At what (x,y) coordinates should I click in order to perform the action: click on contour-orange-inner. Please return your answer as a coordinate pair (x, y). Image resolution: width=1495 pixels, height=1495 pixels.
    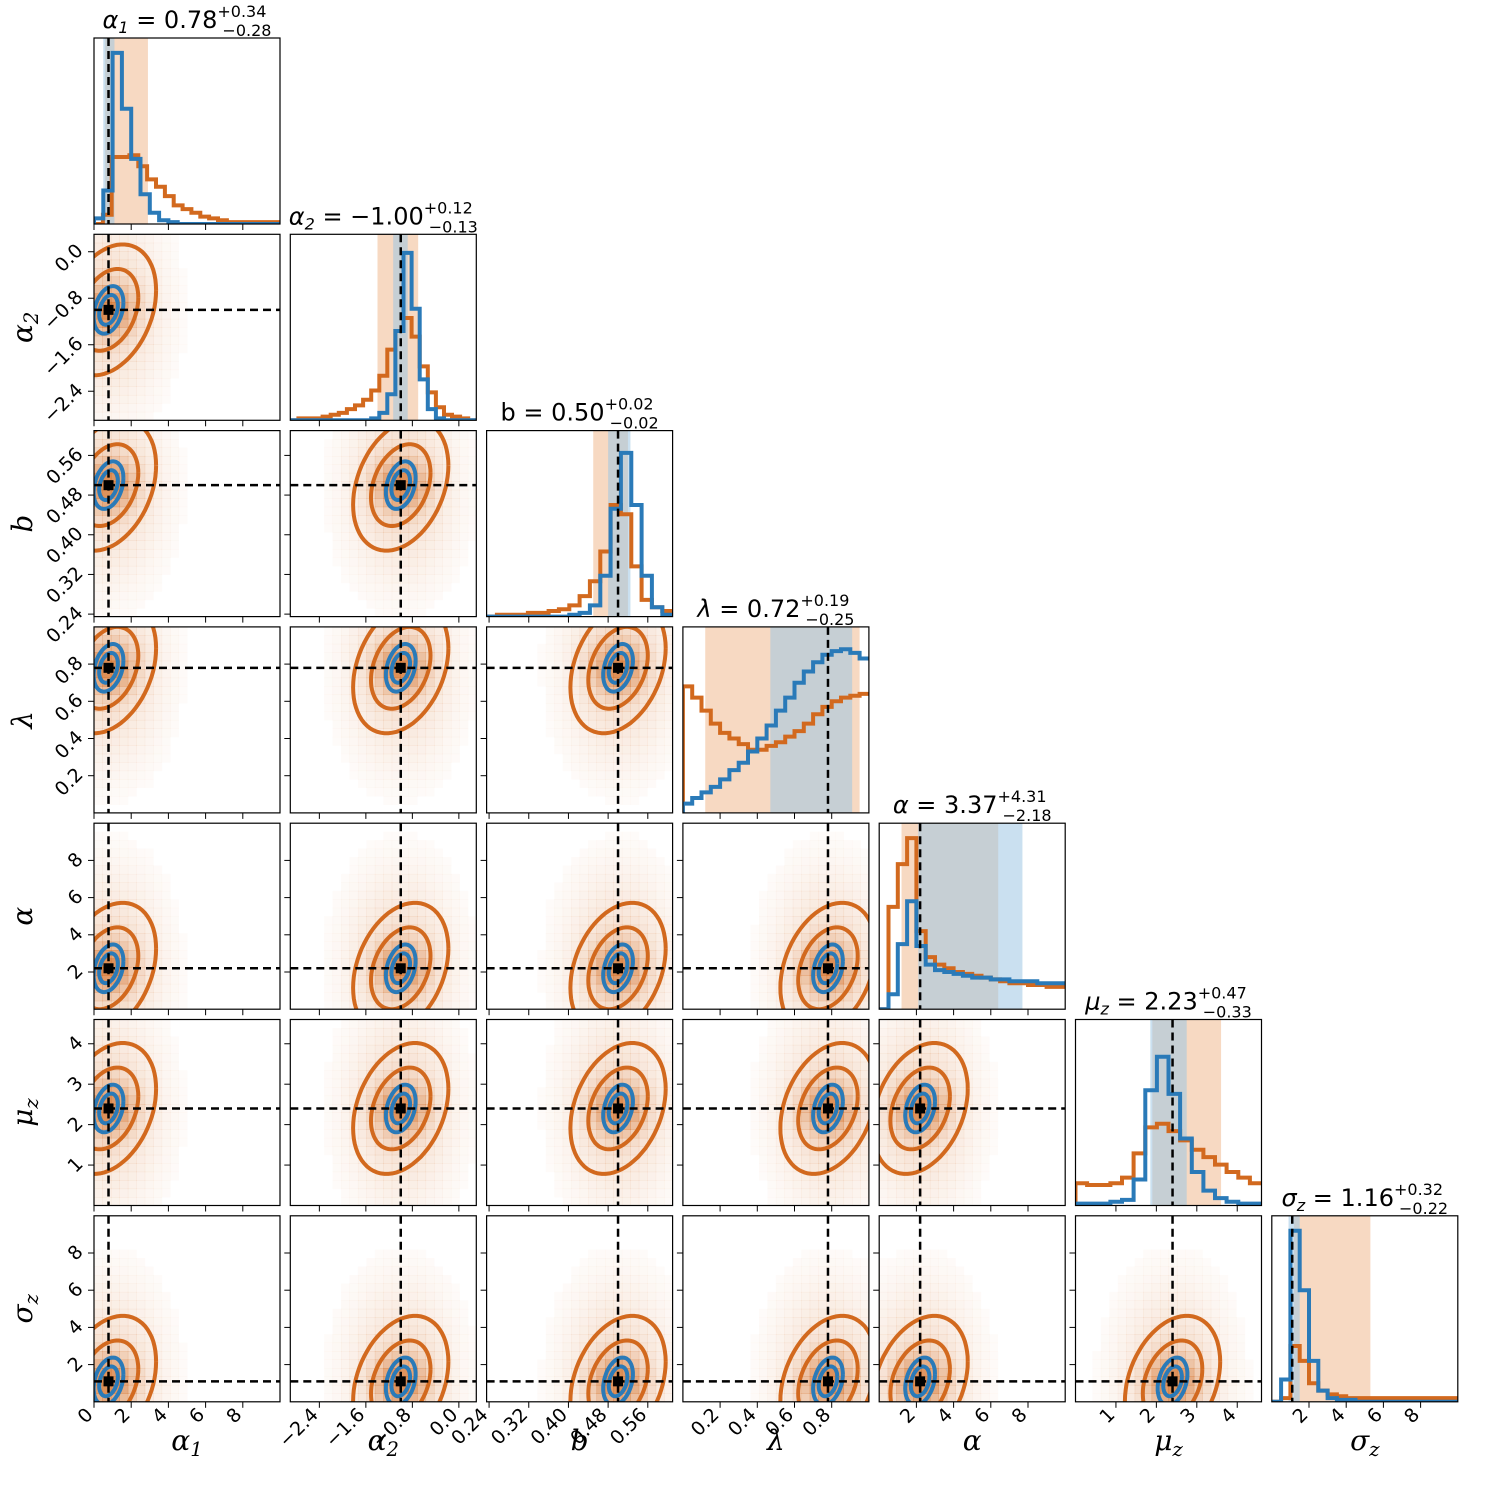
    Looking at the image, I should click on (618, 1108).